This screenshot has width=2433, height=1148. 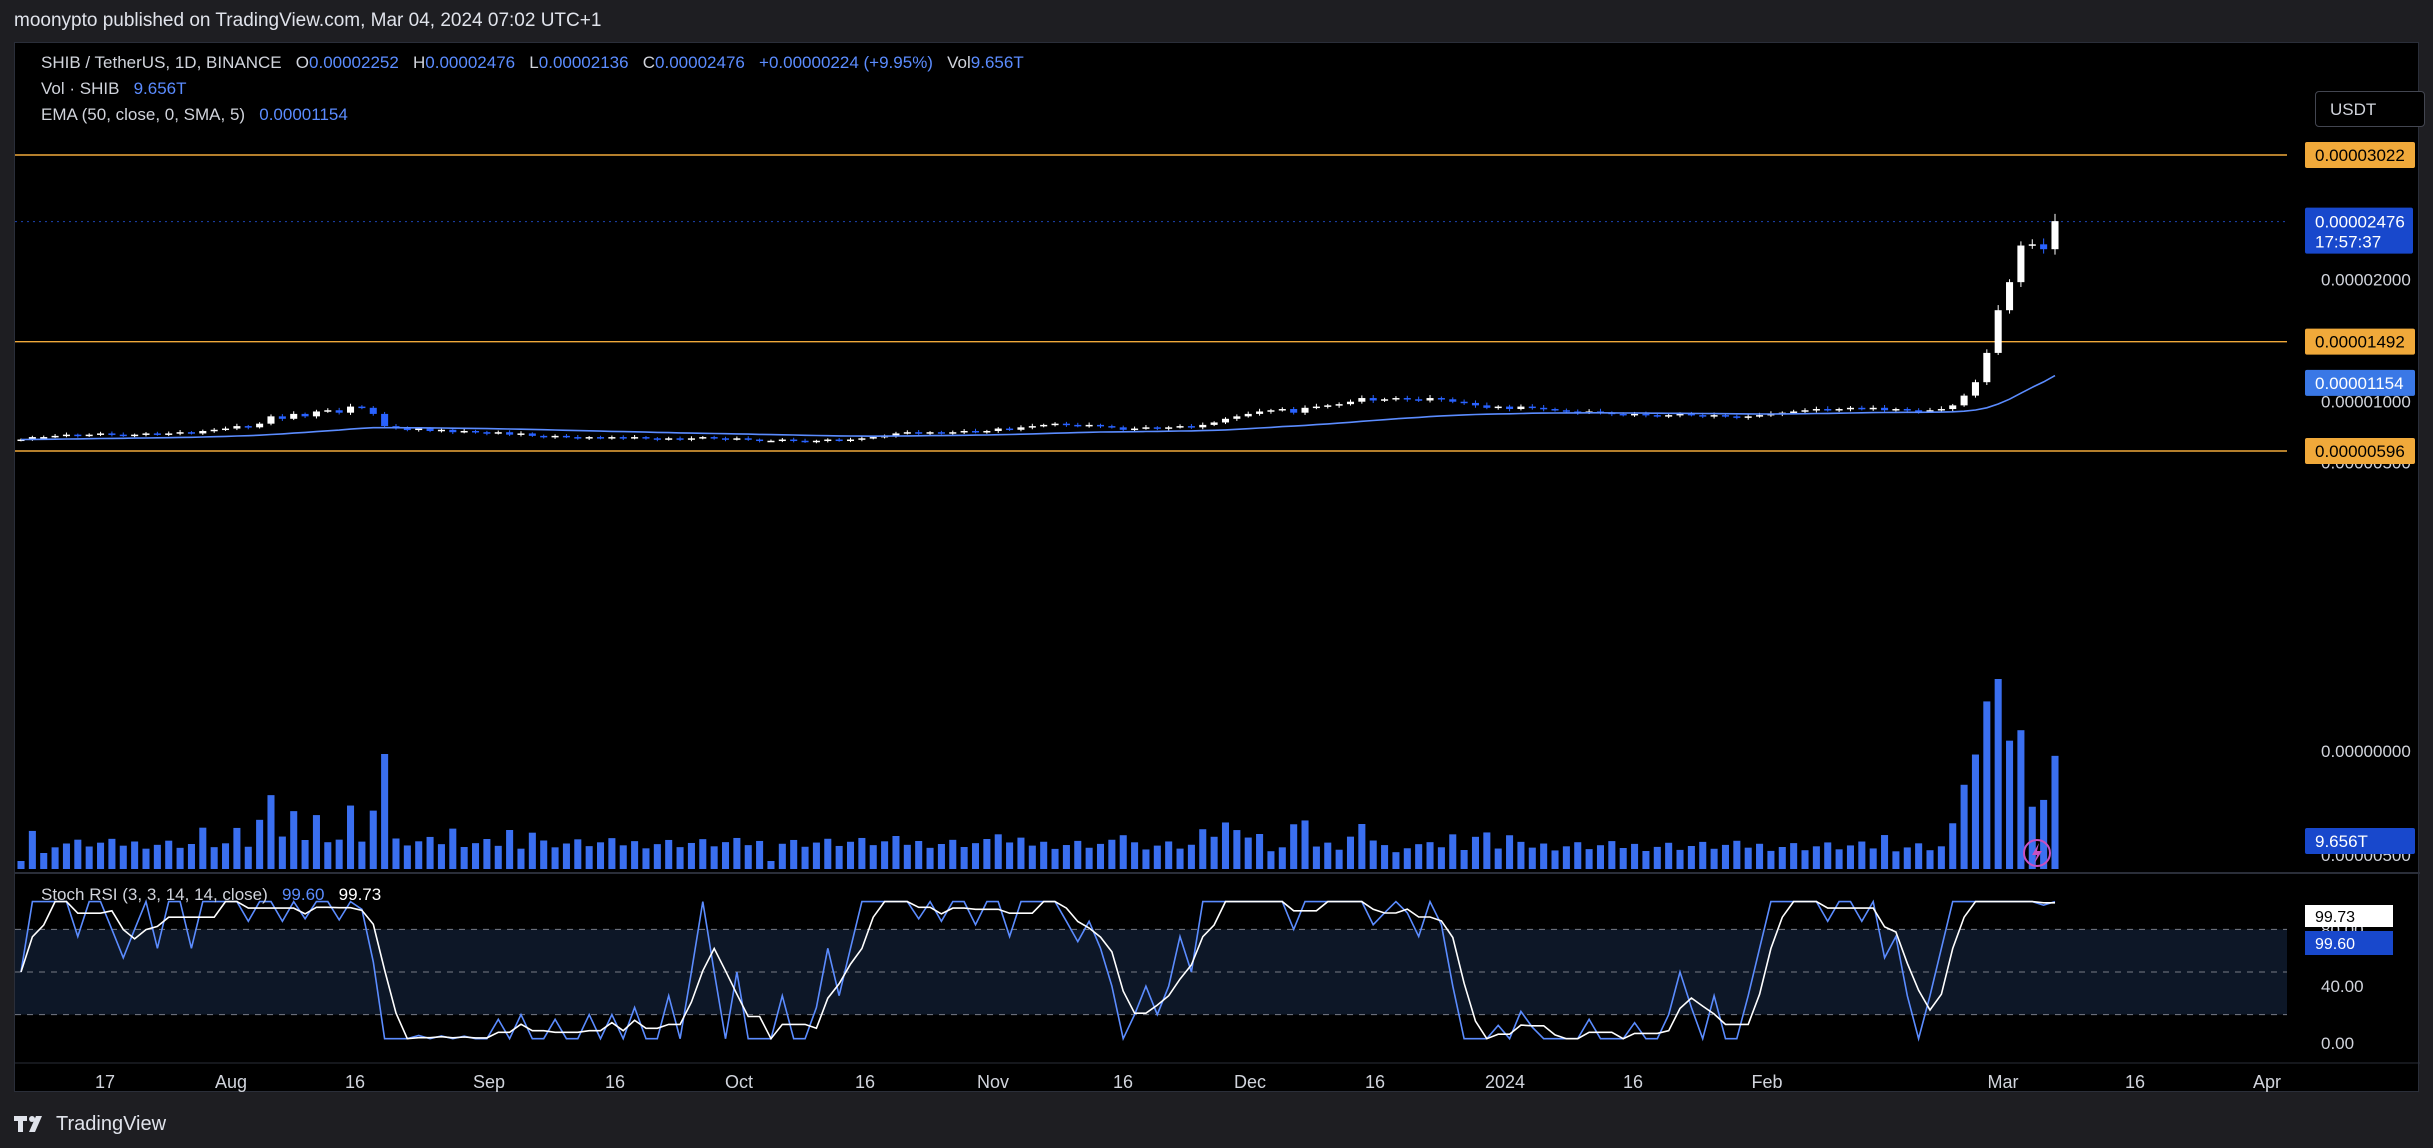 What do you see at coordinates (2335, 917) in the screenshot?
I see `stoch-d-badge: 99.73` at bounding box center [2335, 917].